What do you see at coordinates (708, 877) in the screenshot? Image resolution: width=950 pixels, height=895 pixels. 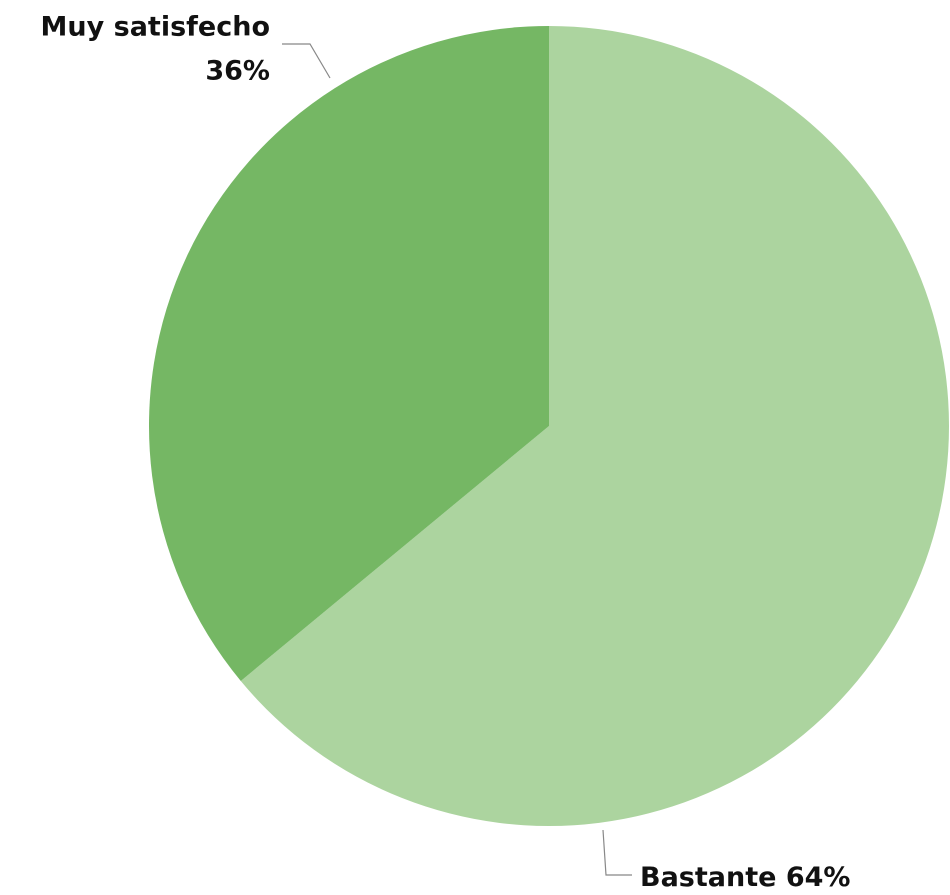 I see `slice-label-name: Bastante` at bounding box center [708, 877].